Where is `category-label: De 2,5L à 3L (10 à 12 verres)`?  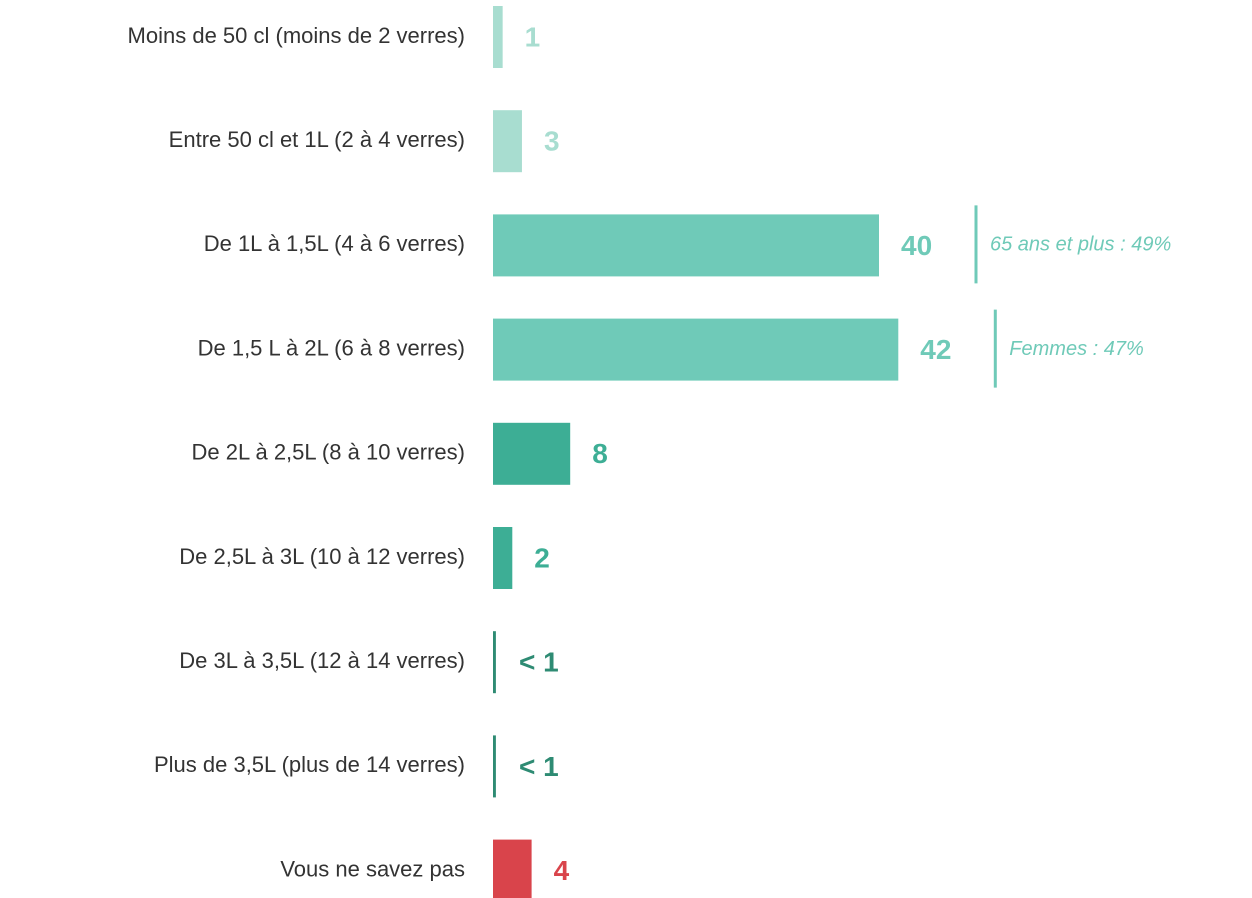
category-label: De 2,5L à 3L (10 à 12 verres) is located at coordinates (322, 556).